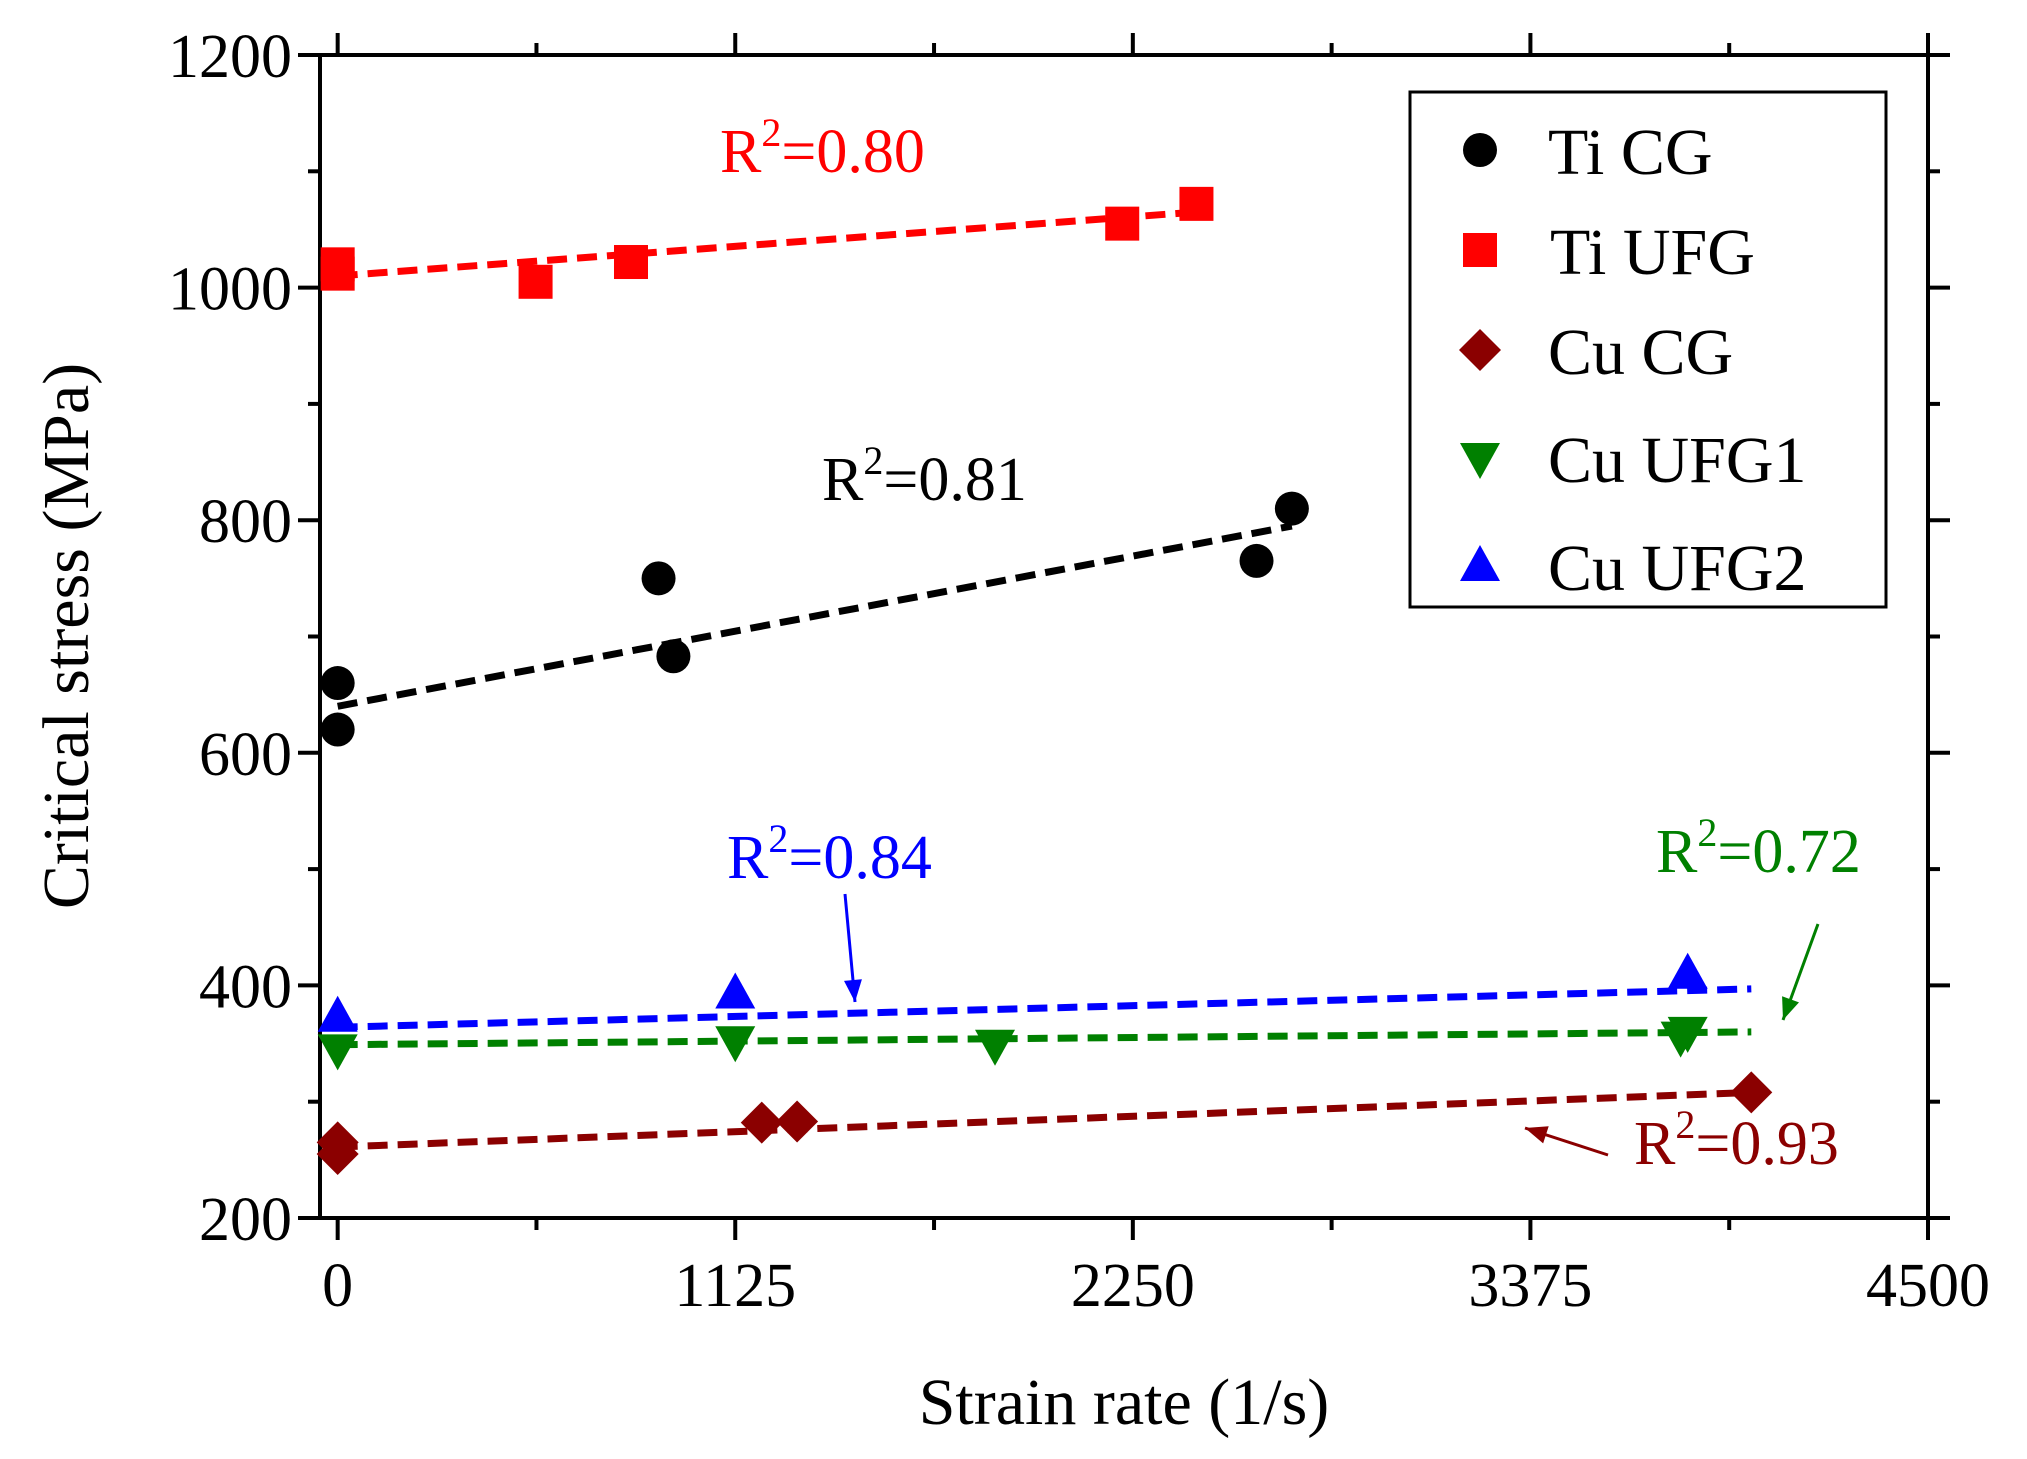  What do you see at coordinates (1480, 250) in the screenshot?
I see `legend-marker-ti-ufg` at bounding box center [1480, 250].